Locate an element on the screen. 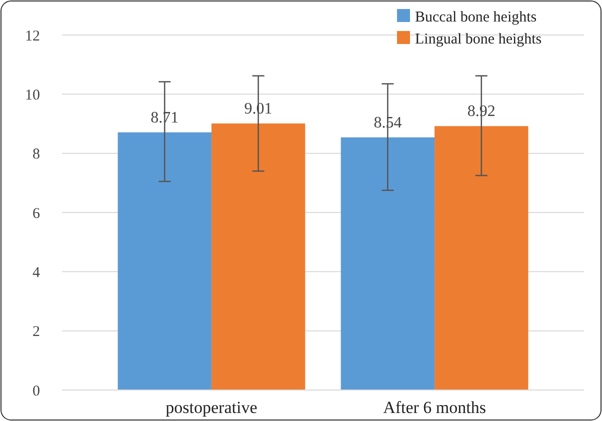 Image resolution: width=602 pixels, height=421 pixels. x-tick-label: postoperative is located at coordinates (212, 407).